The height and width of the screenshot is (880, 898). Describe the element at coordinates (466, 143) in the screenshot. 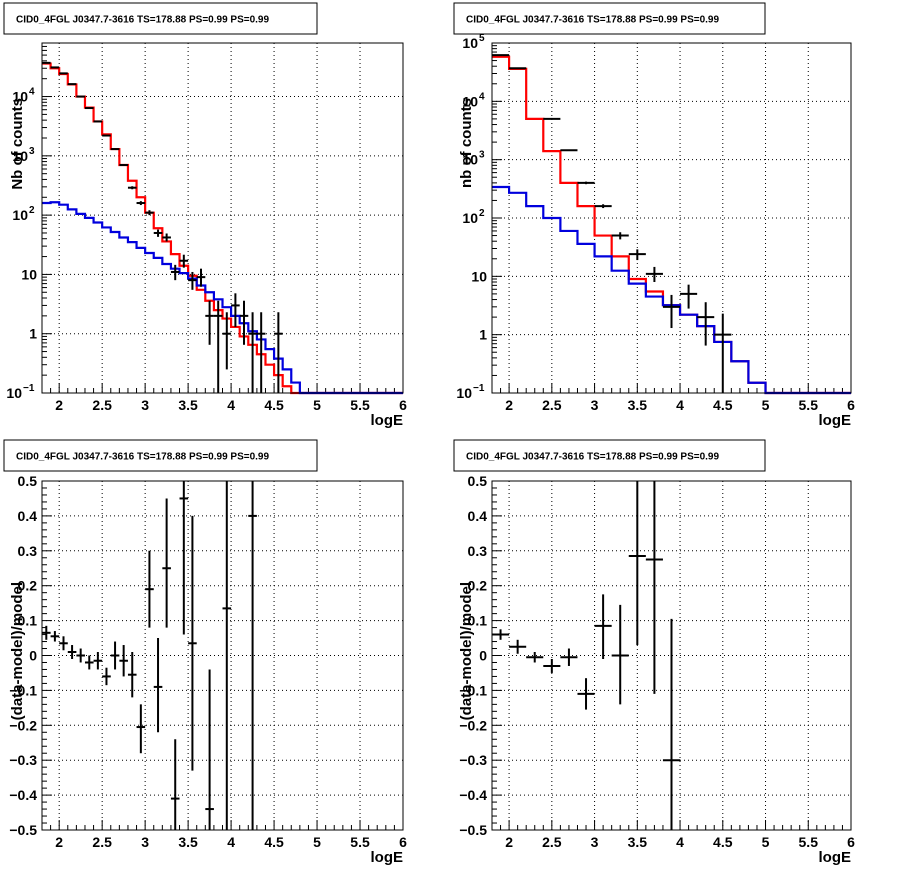

I see `y-axis-title: nb of counts` at that location.